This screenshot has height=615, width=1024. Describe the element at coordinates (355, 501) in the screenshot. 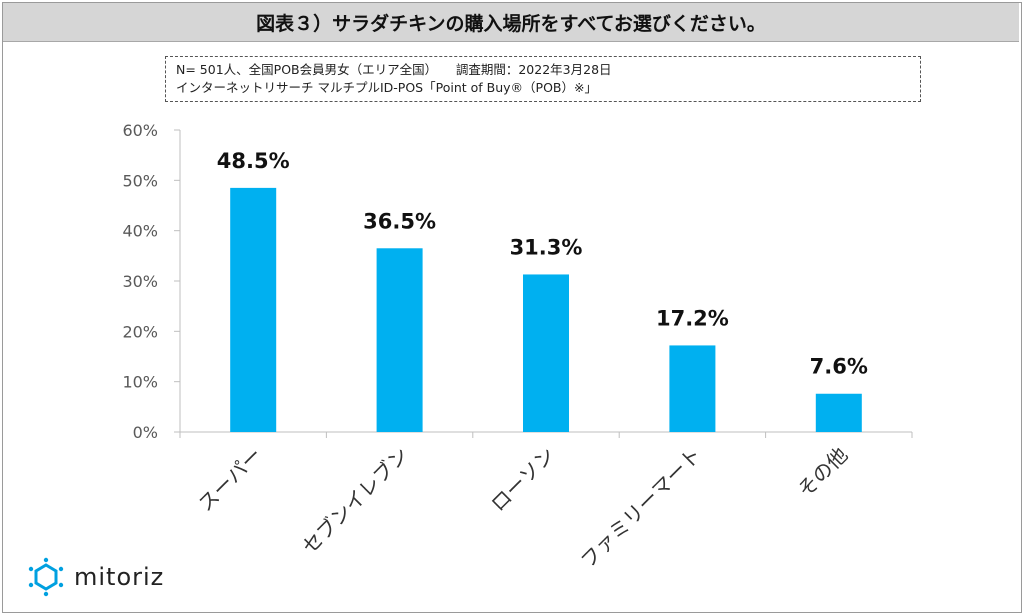

I see `x-category-label: セブンイレブン` at that location.